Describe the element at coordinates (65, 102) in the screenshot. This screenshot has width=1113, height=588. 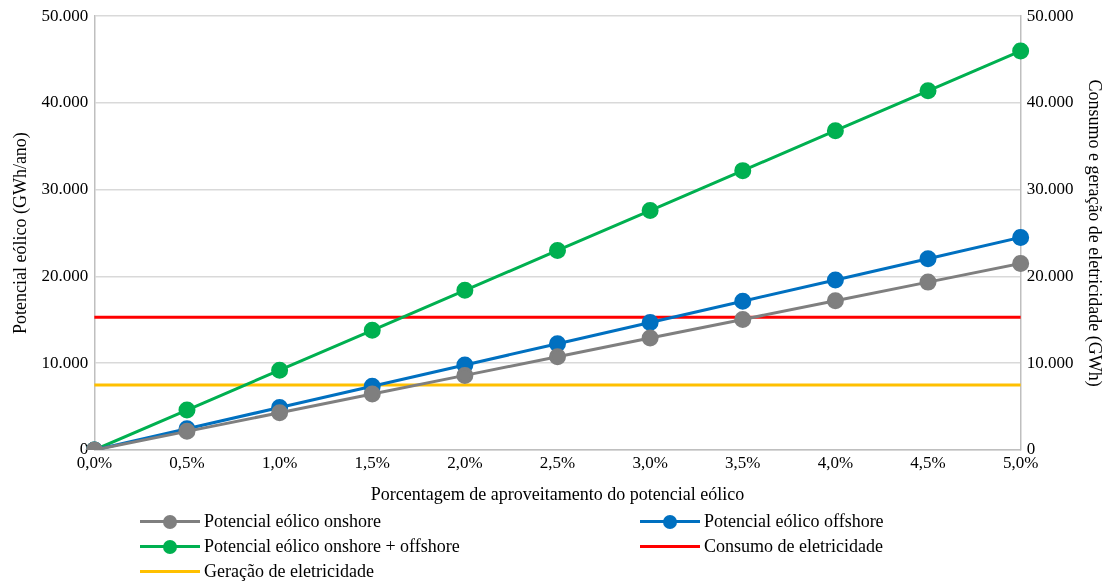
I see `y-tick-label: 40.000` at that location.